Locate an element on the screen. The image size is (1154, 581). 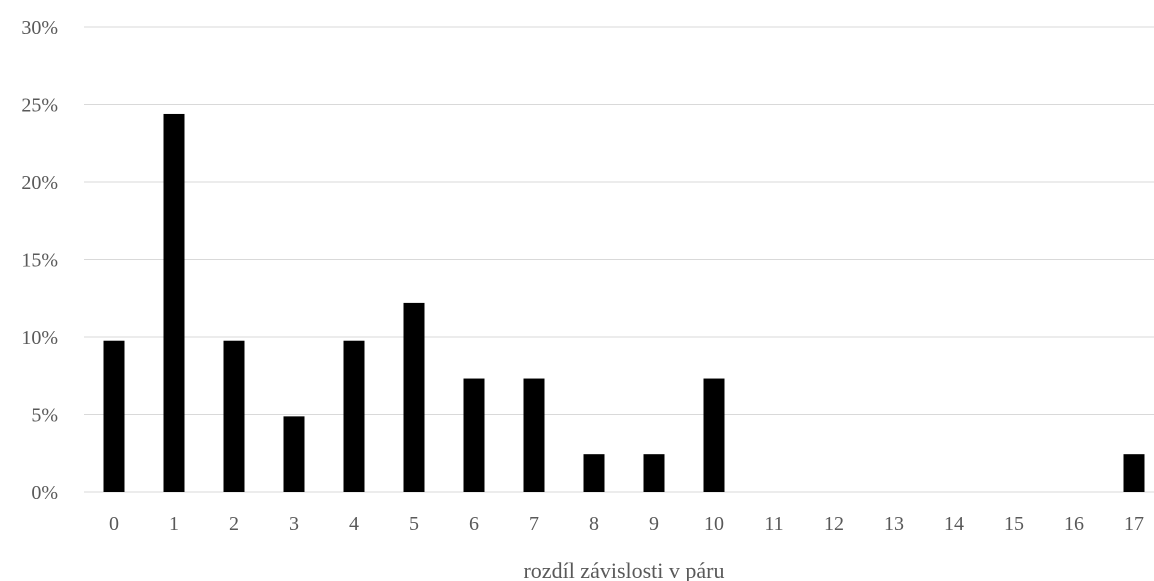
x-tick-label: 5 is located at coordinates (414, 524).